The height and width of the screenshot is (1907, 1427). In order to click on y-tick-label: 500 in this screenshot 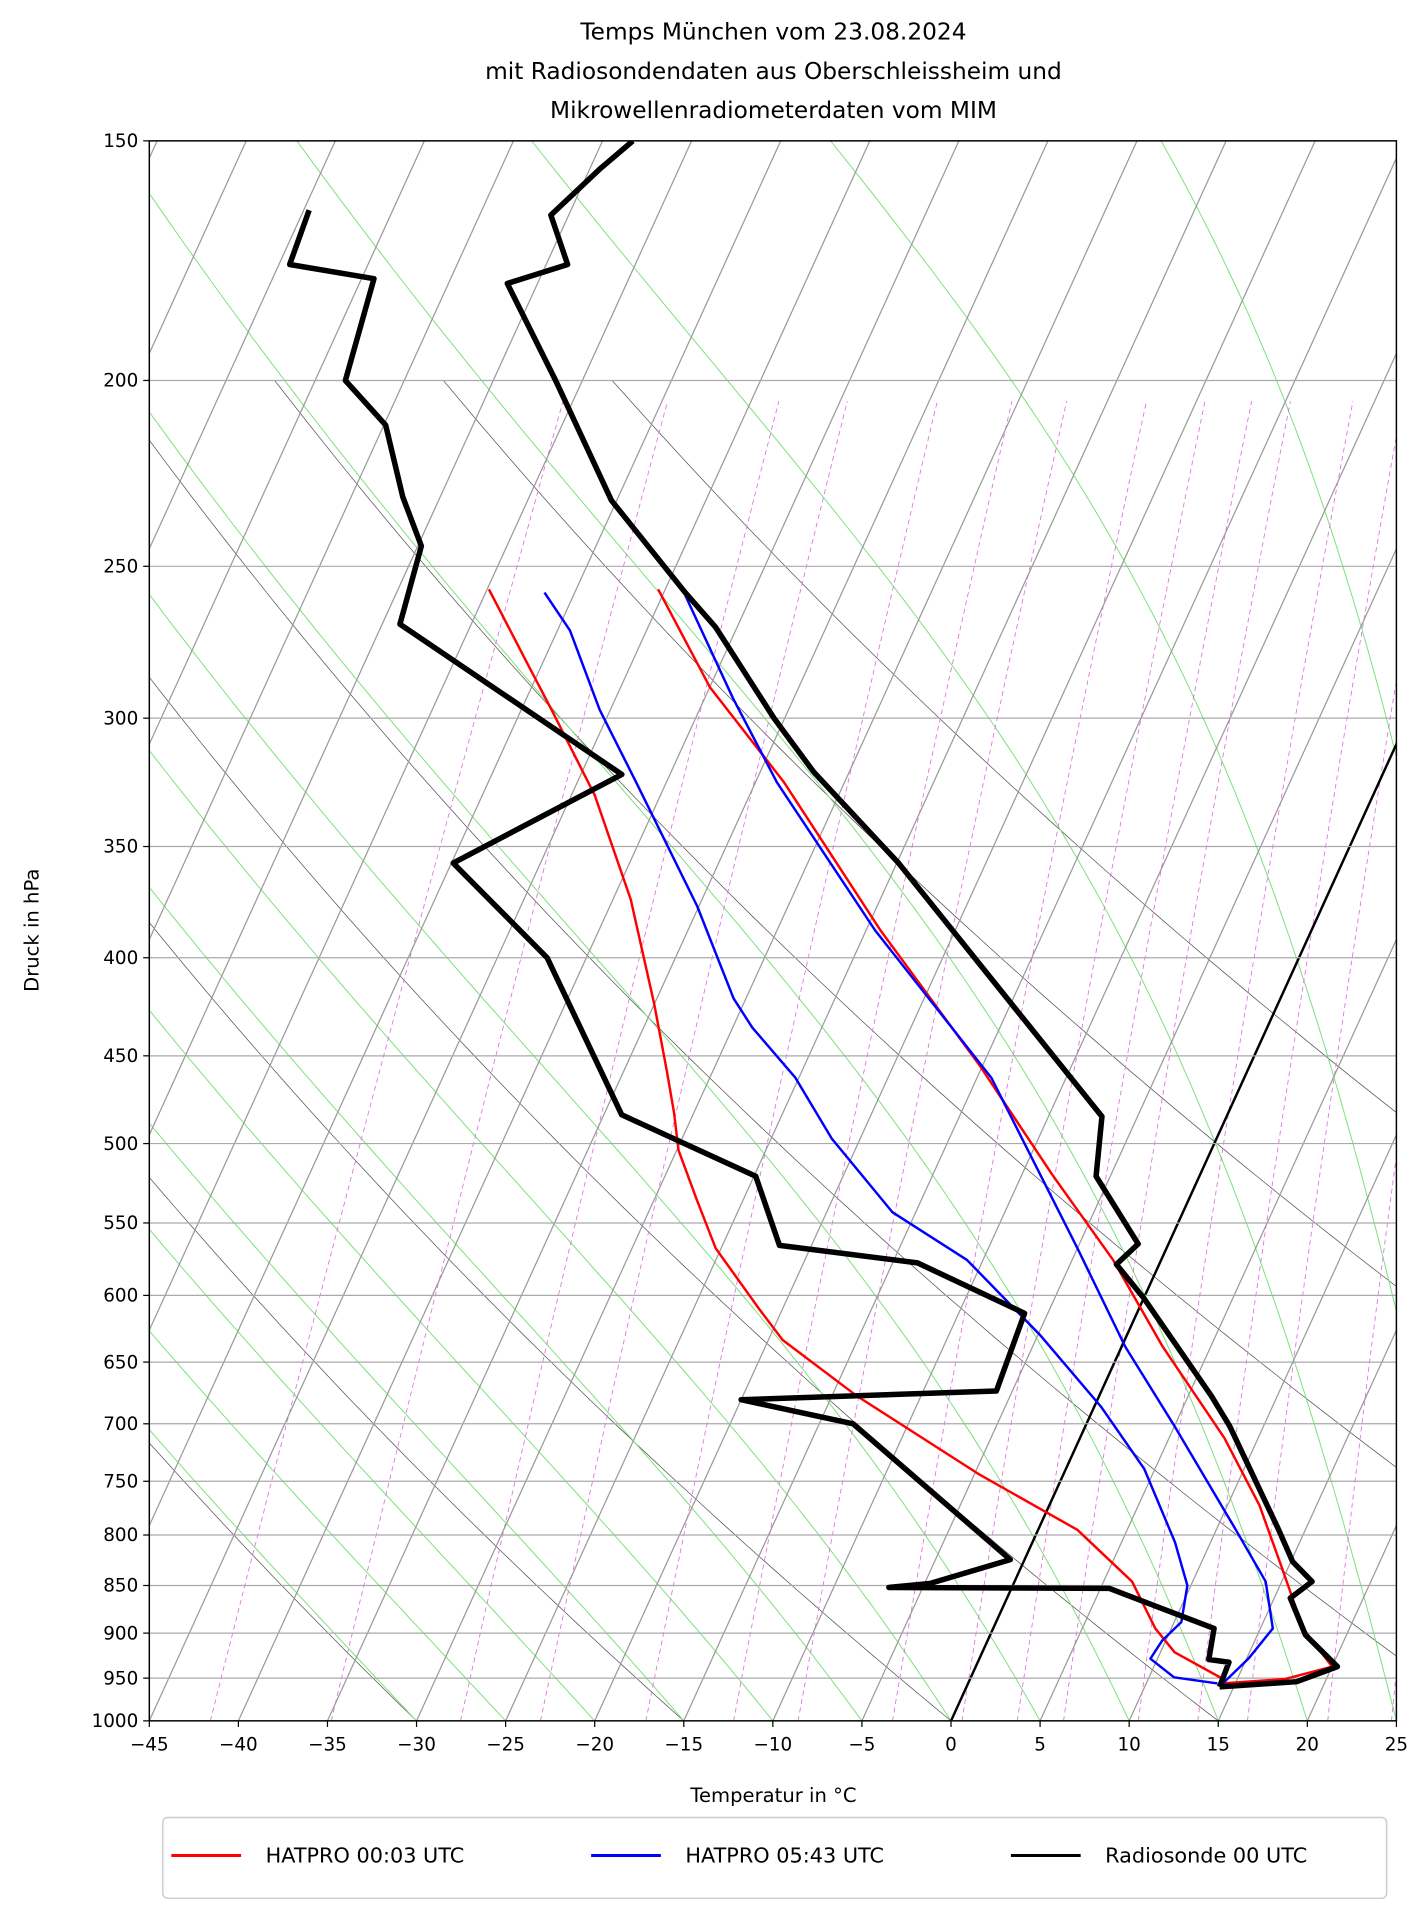, I will do `click(120, 1144)`.